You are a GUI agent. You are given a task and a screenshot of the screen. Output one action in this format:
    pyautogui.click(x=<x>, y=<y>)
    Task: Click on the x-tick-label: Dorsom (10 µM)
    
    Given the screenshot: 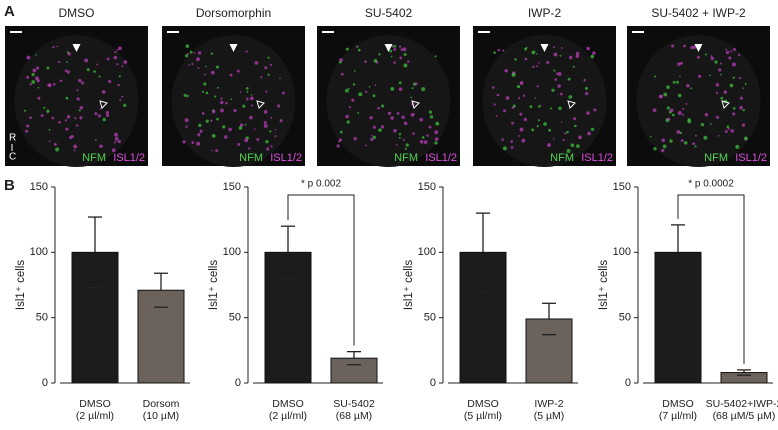 What is the action you would take?
    pyautogui.click(x=161, y=410)
    